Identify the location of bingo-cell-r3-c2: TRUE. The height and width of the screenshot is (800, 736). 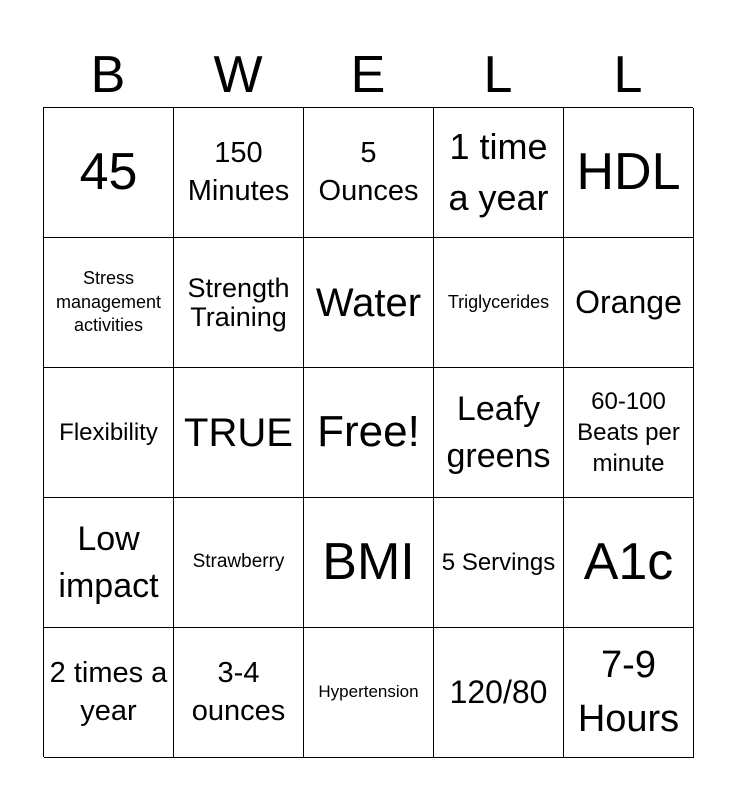
(239, 433).